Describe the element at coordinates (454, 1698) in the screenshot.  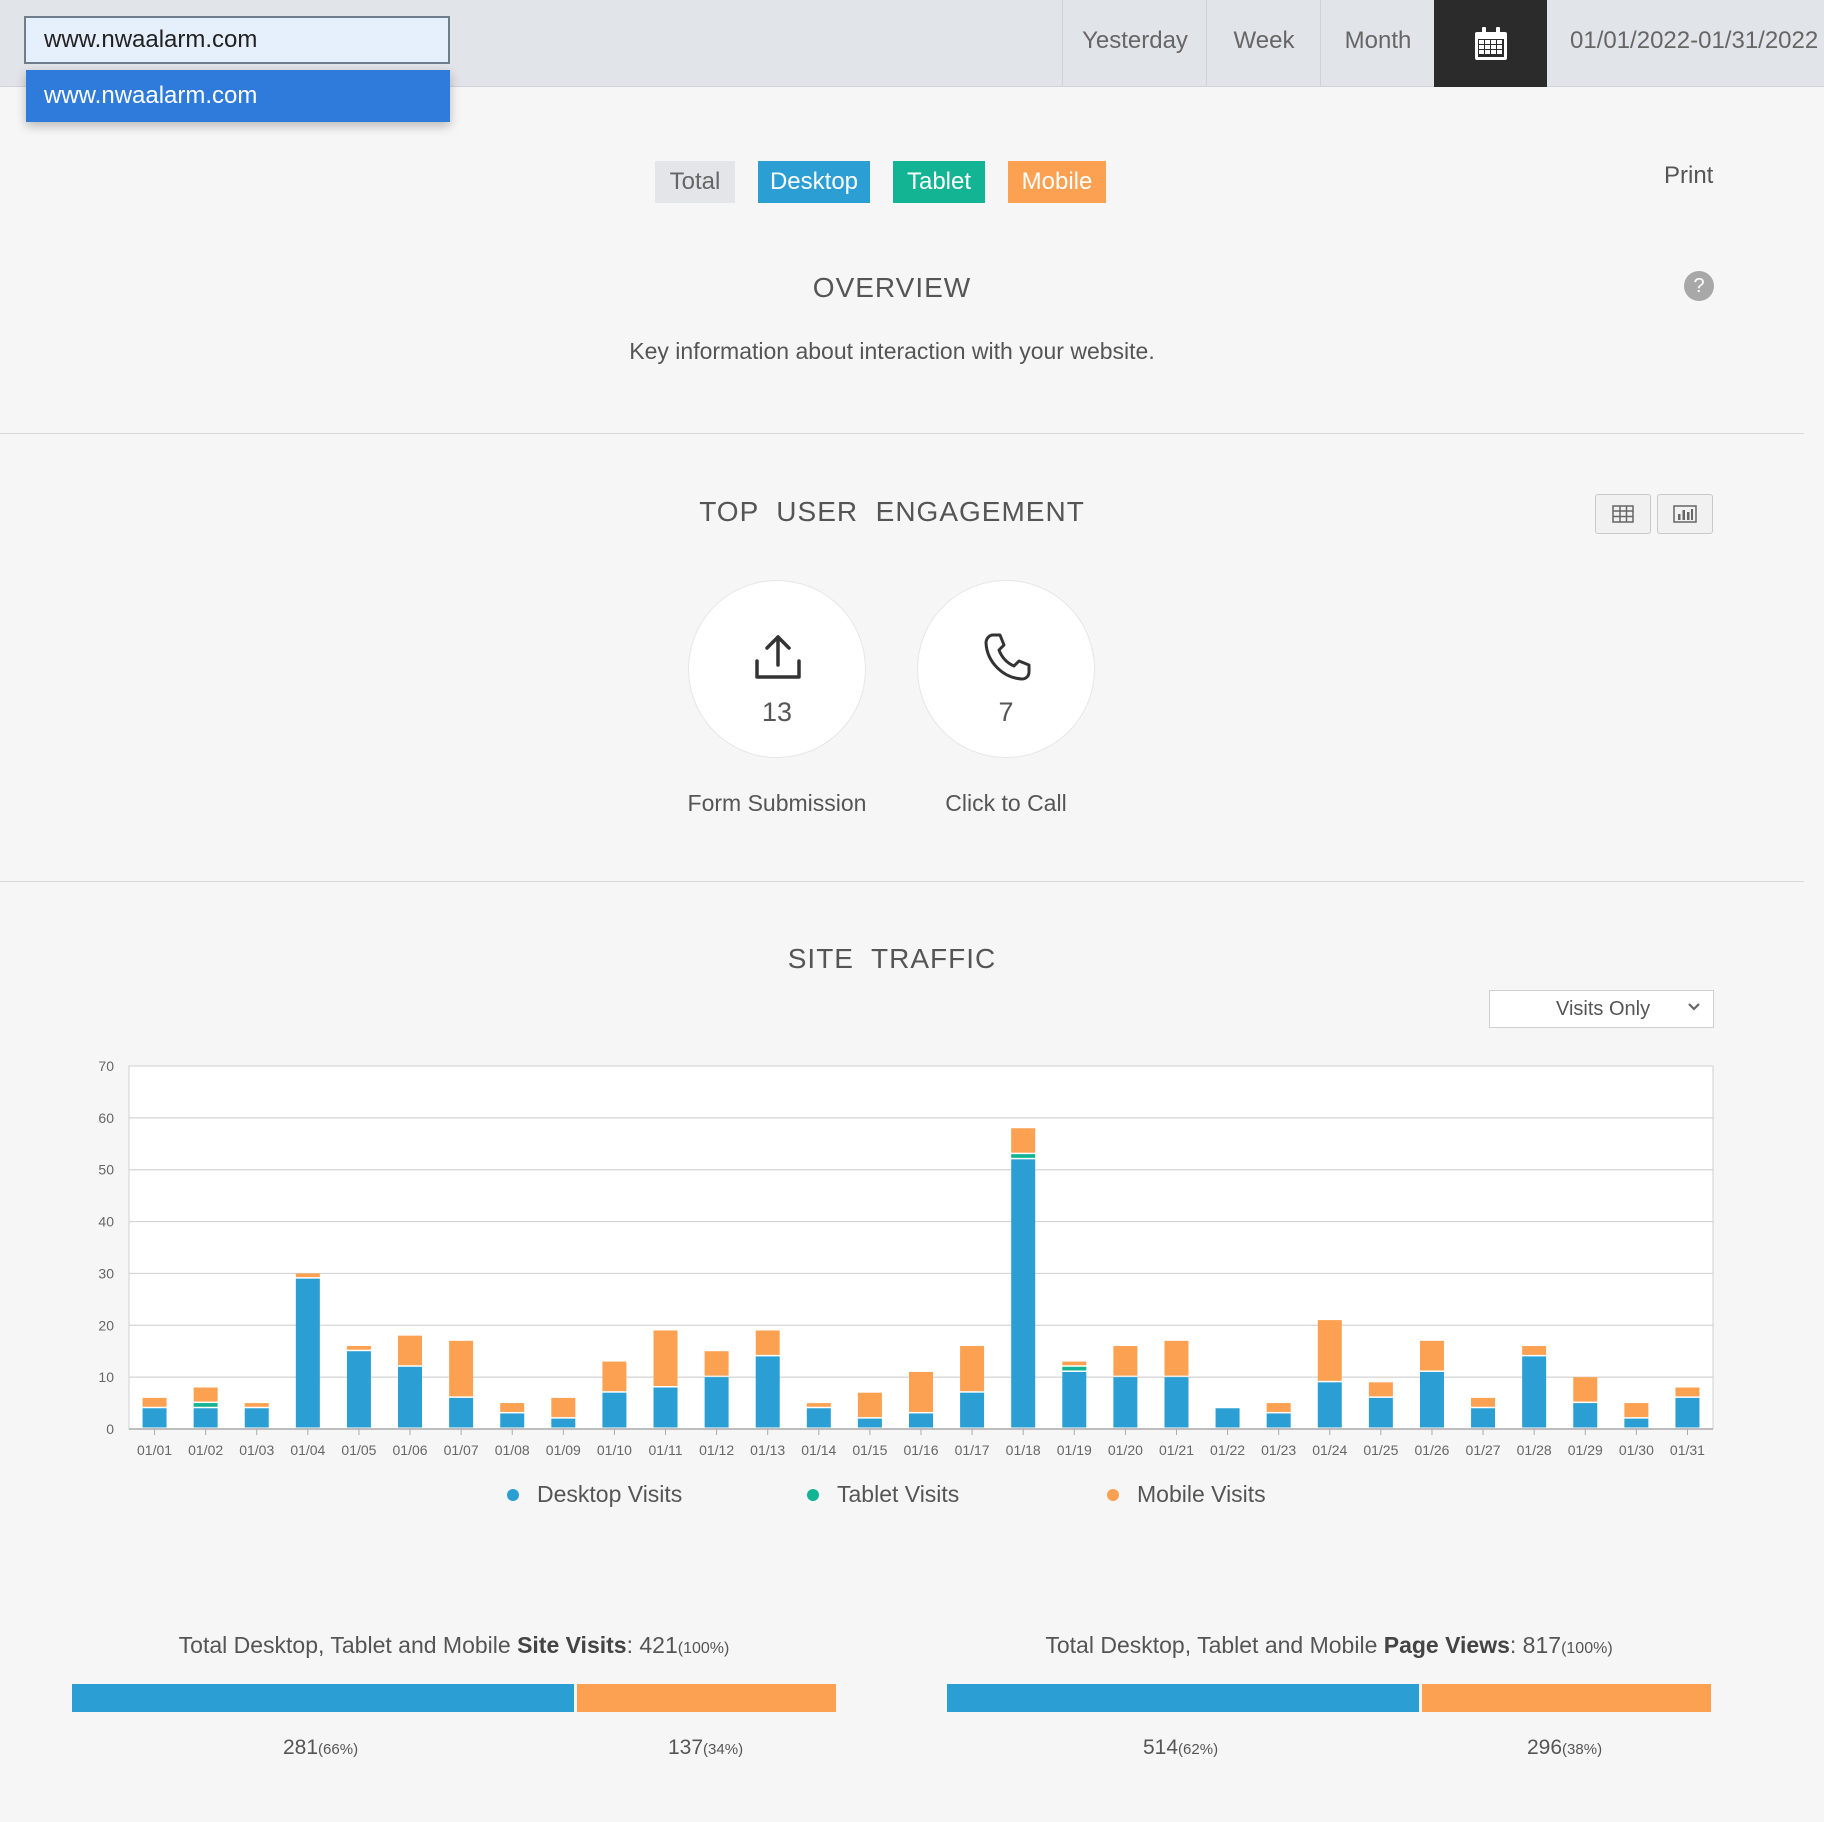
I see `site-visits-bar` at that location.